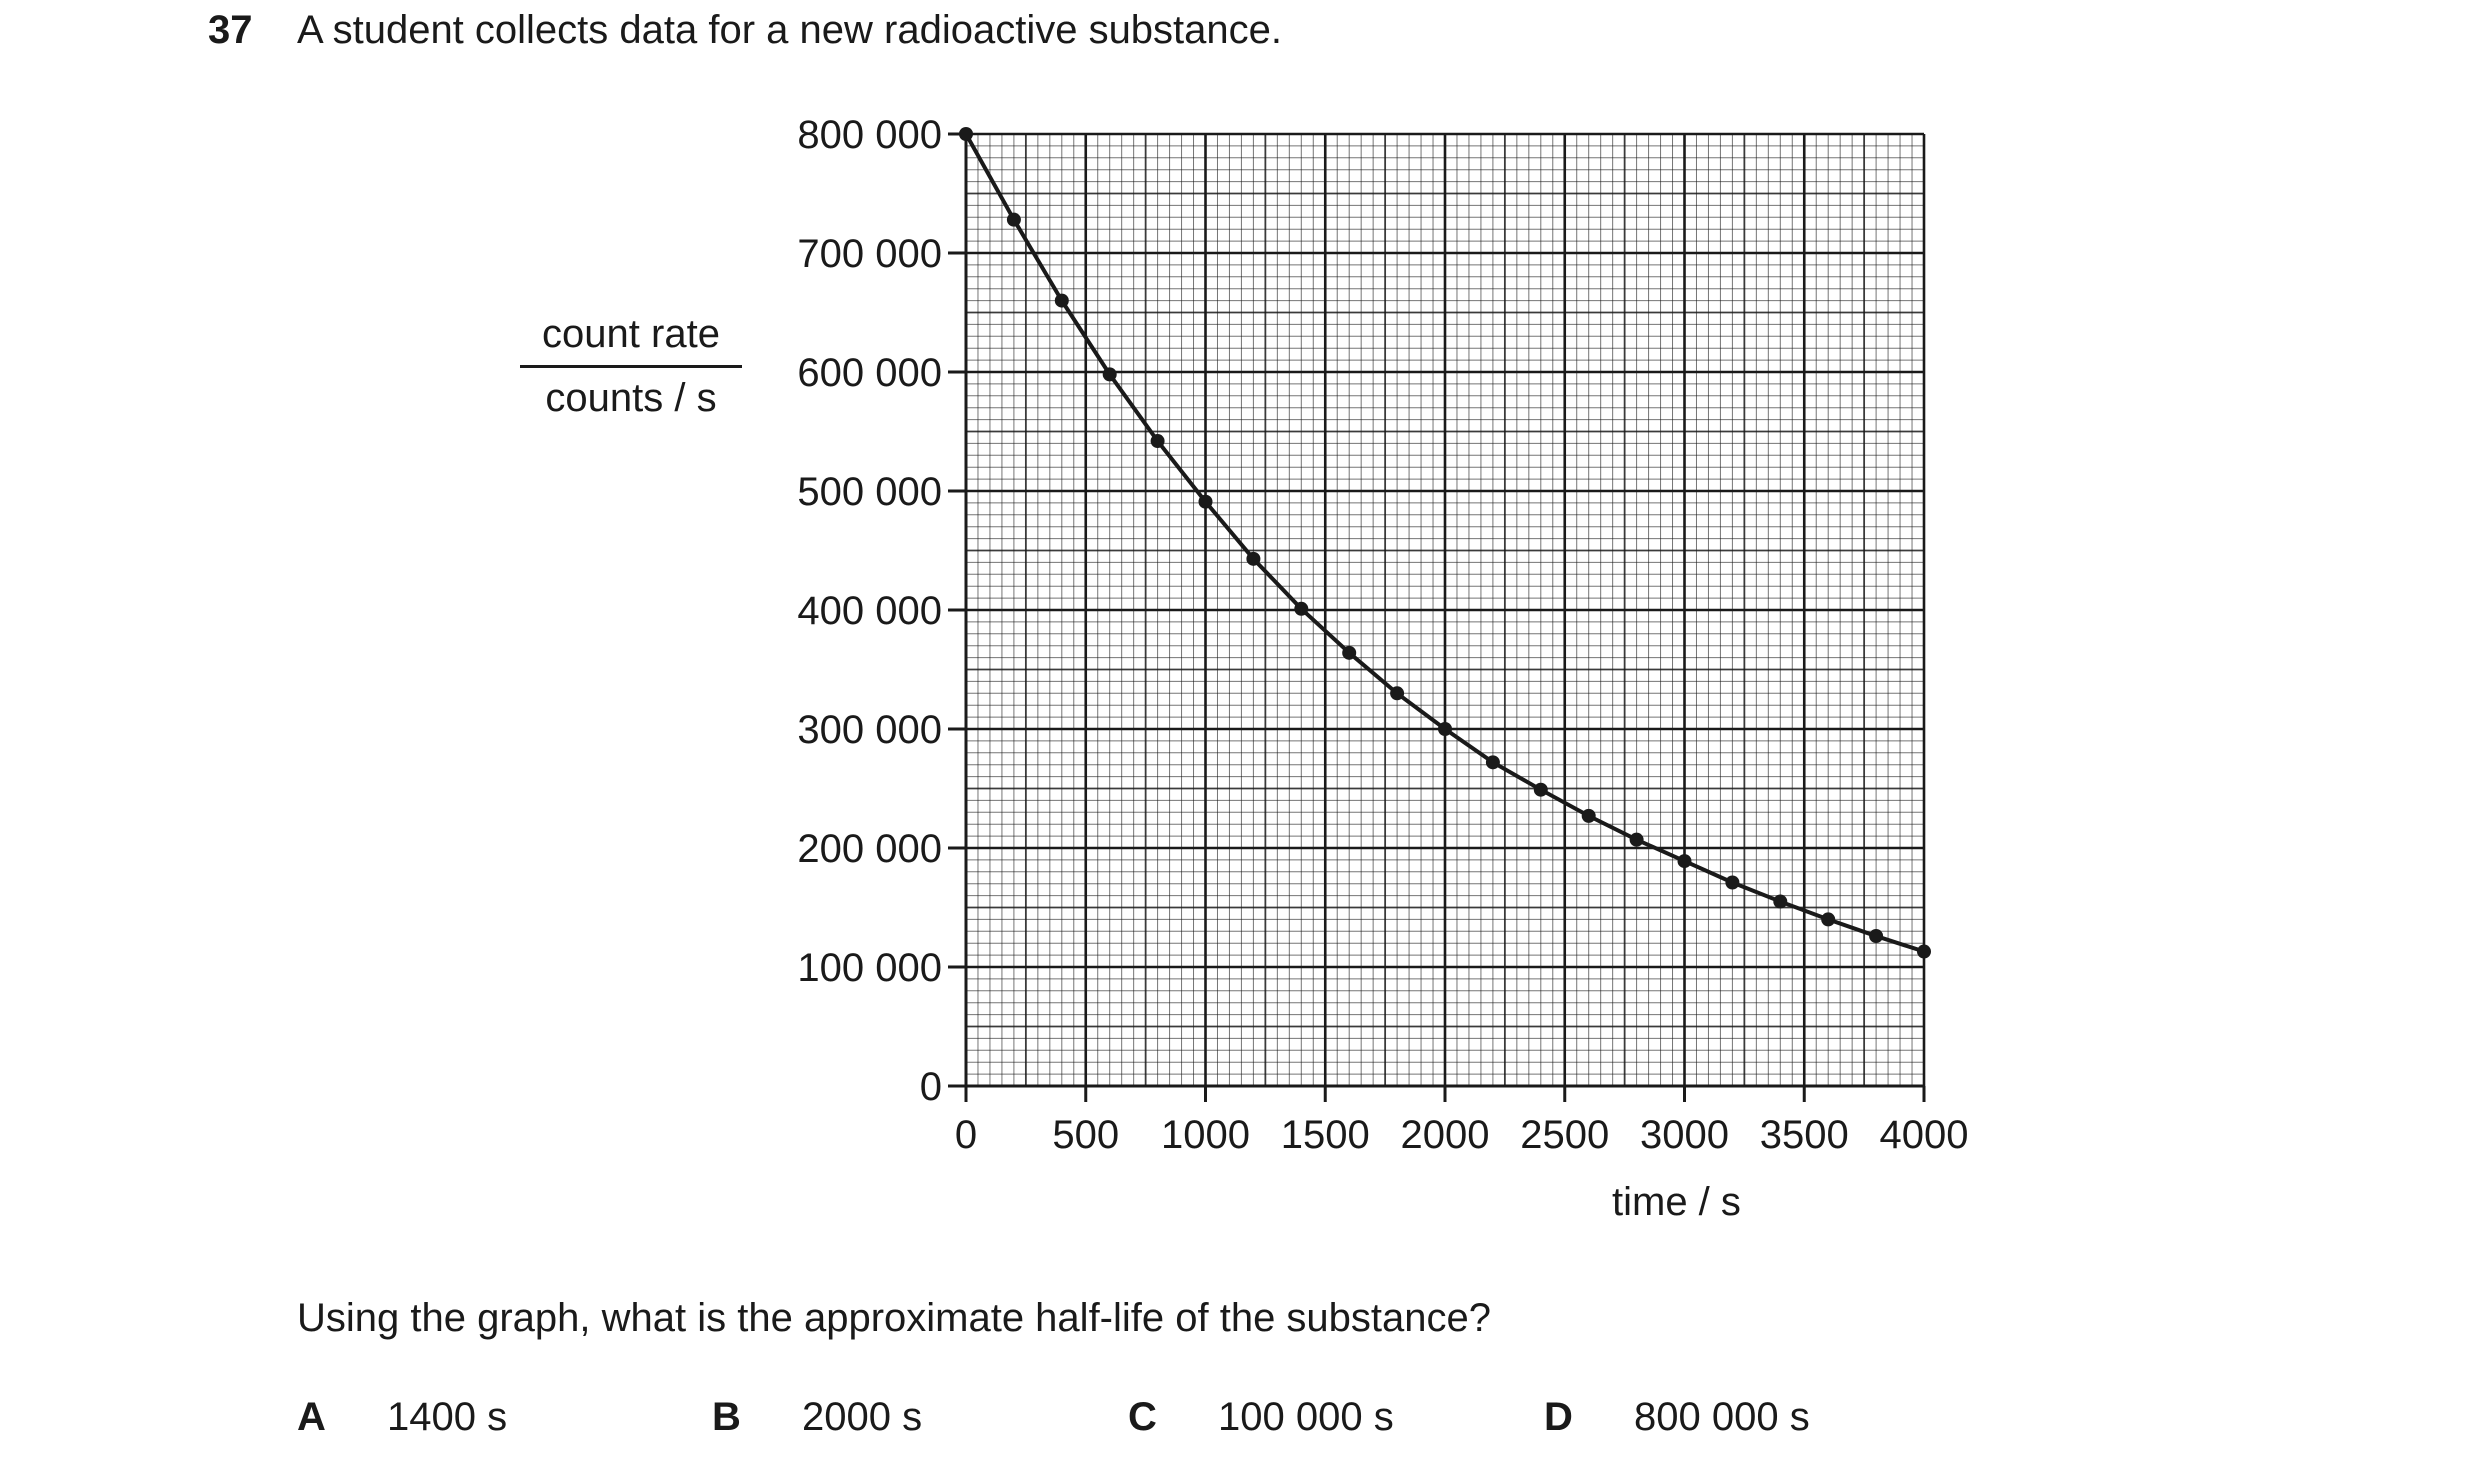 This screenshot has width=2480, height=1468. I want to click on x-tick-label: 0, so click(966, 1135).